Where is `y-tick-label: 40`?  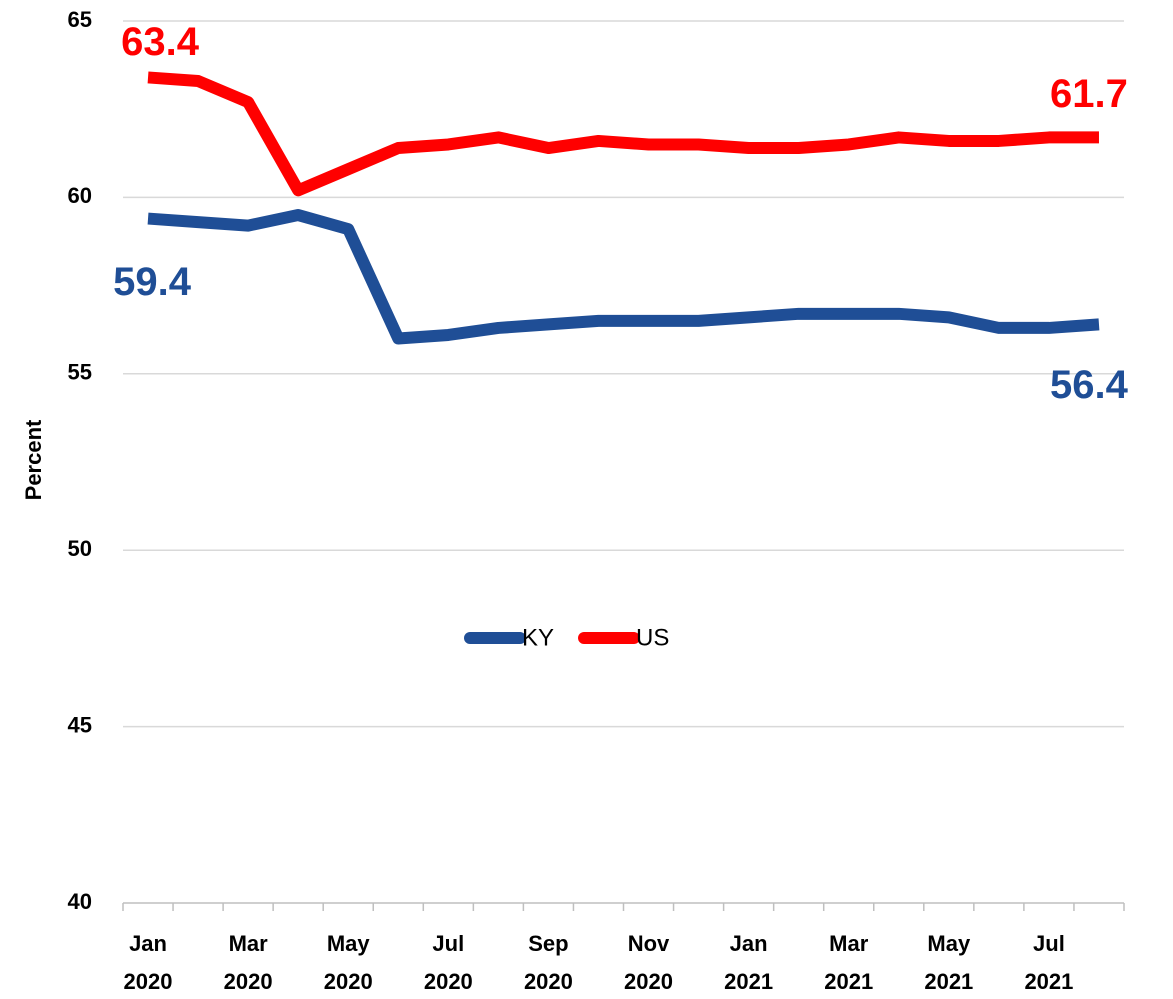
y-tick-label: 40 is located at coordinates (80, 901).